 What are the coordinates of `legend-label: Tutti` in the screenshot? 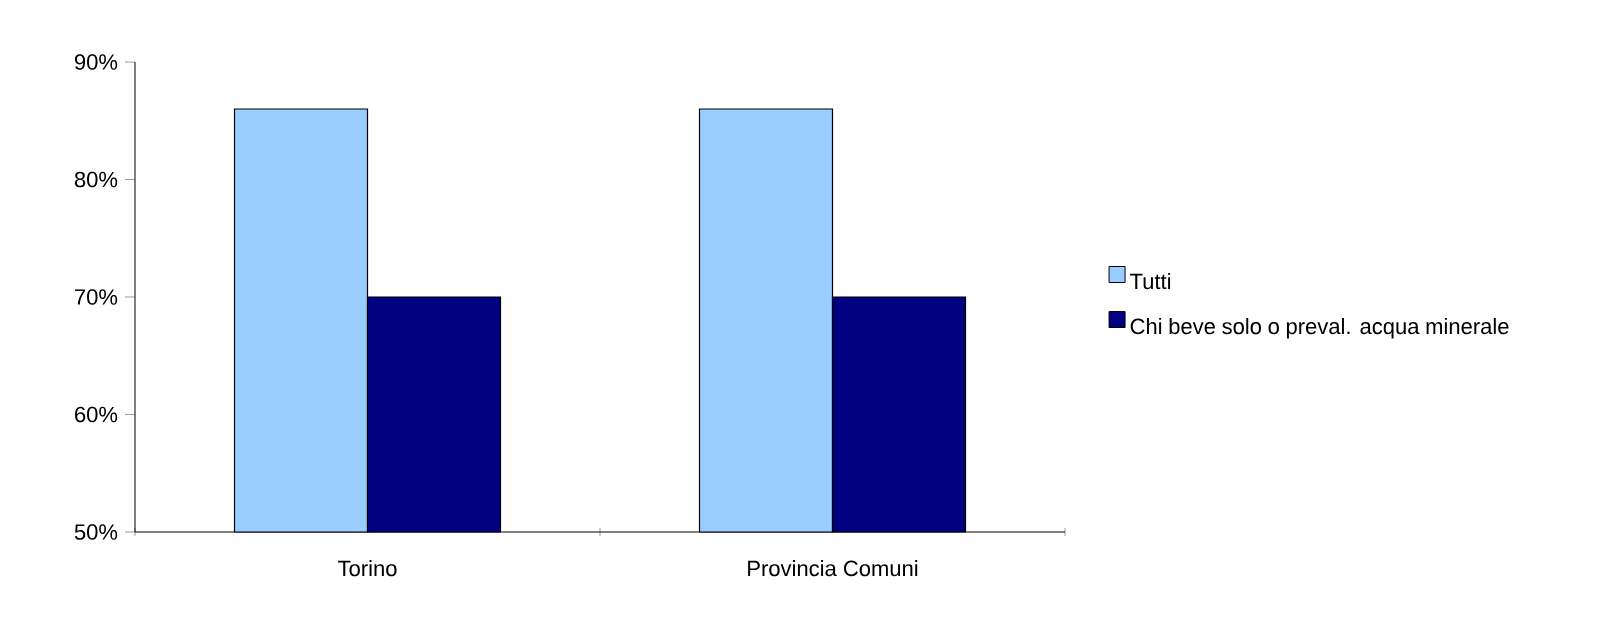 It's located at (1150, 281).